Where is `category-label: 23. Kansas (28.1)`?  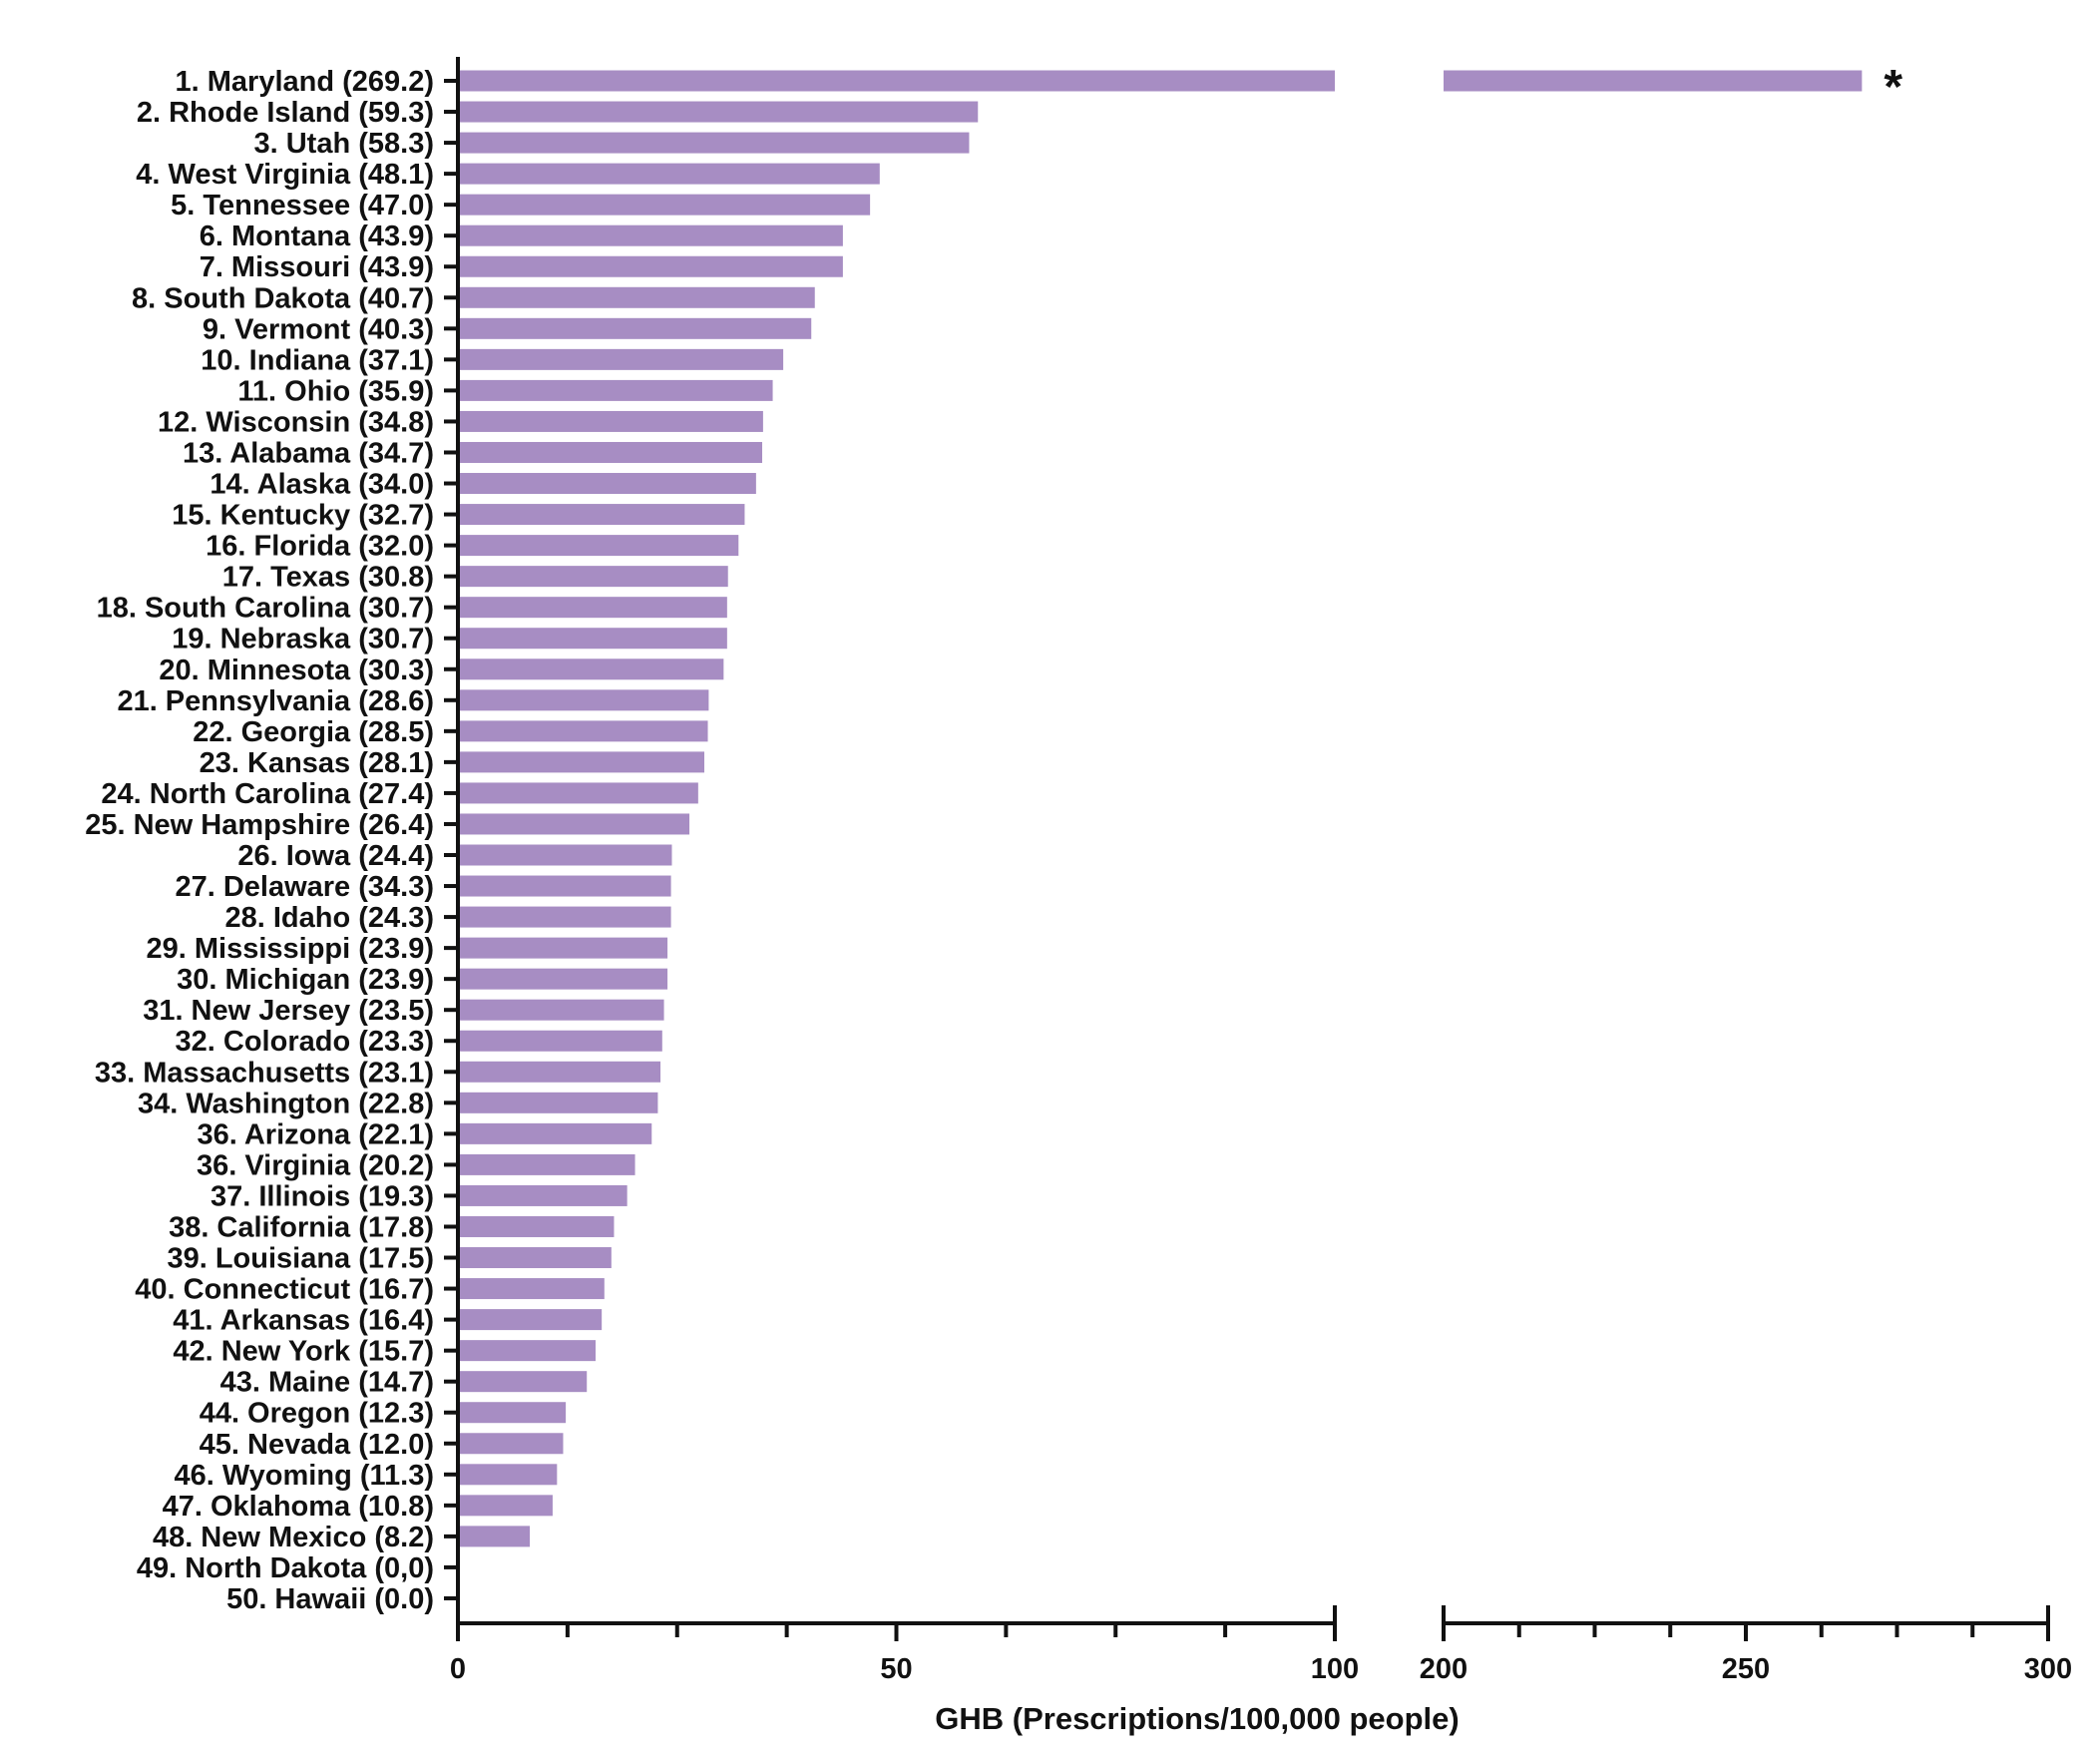
category-label: 23. Kansas (28.1) is located at coordinates (317, 763).